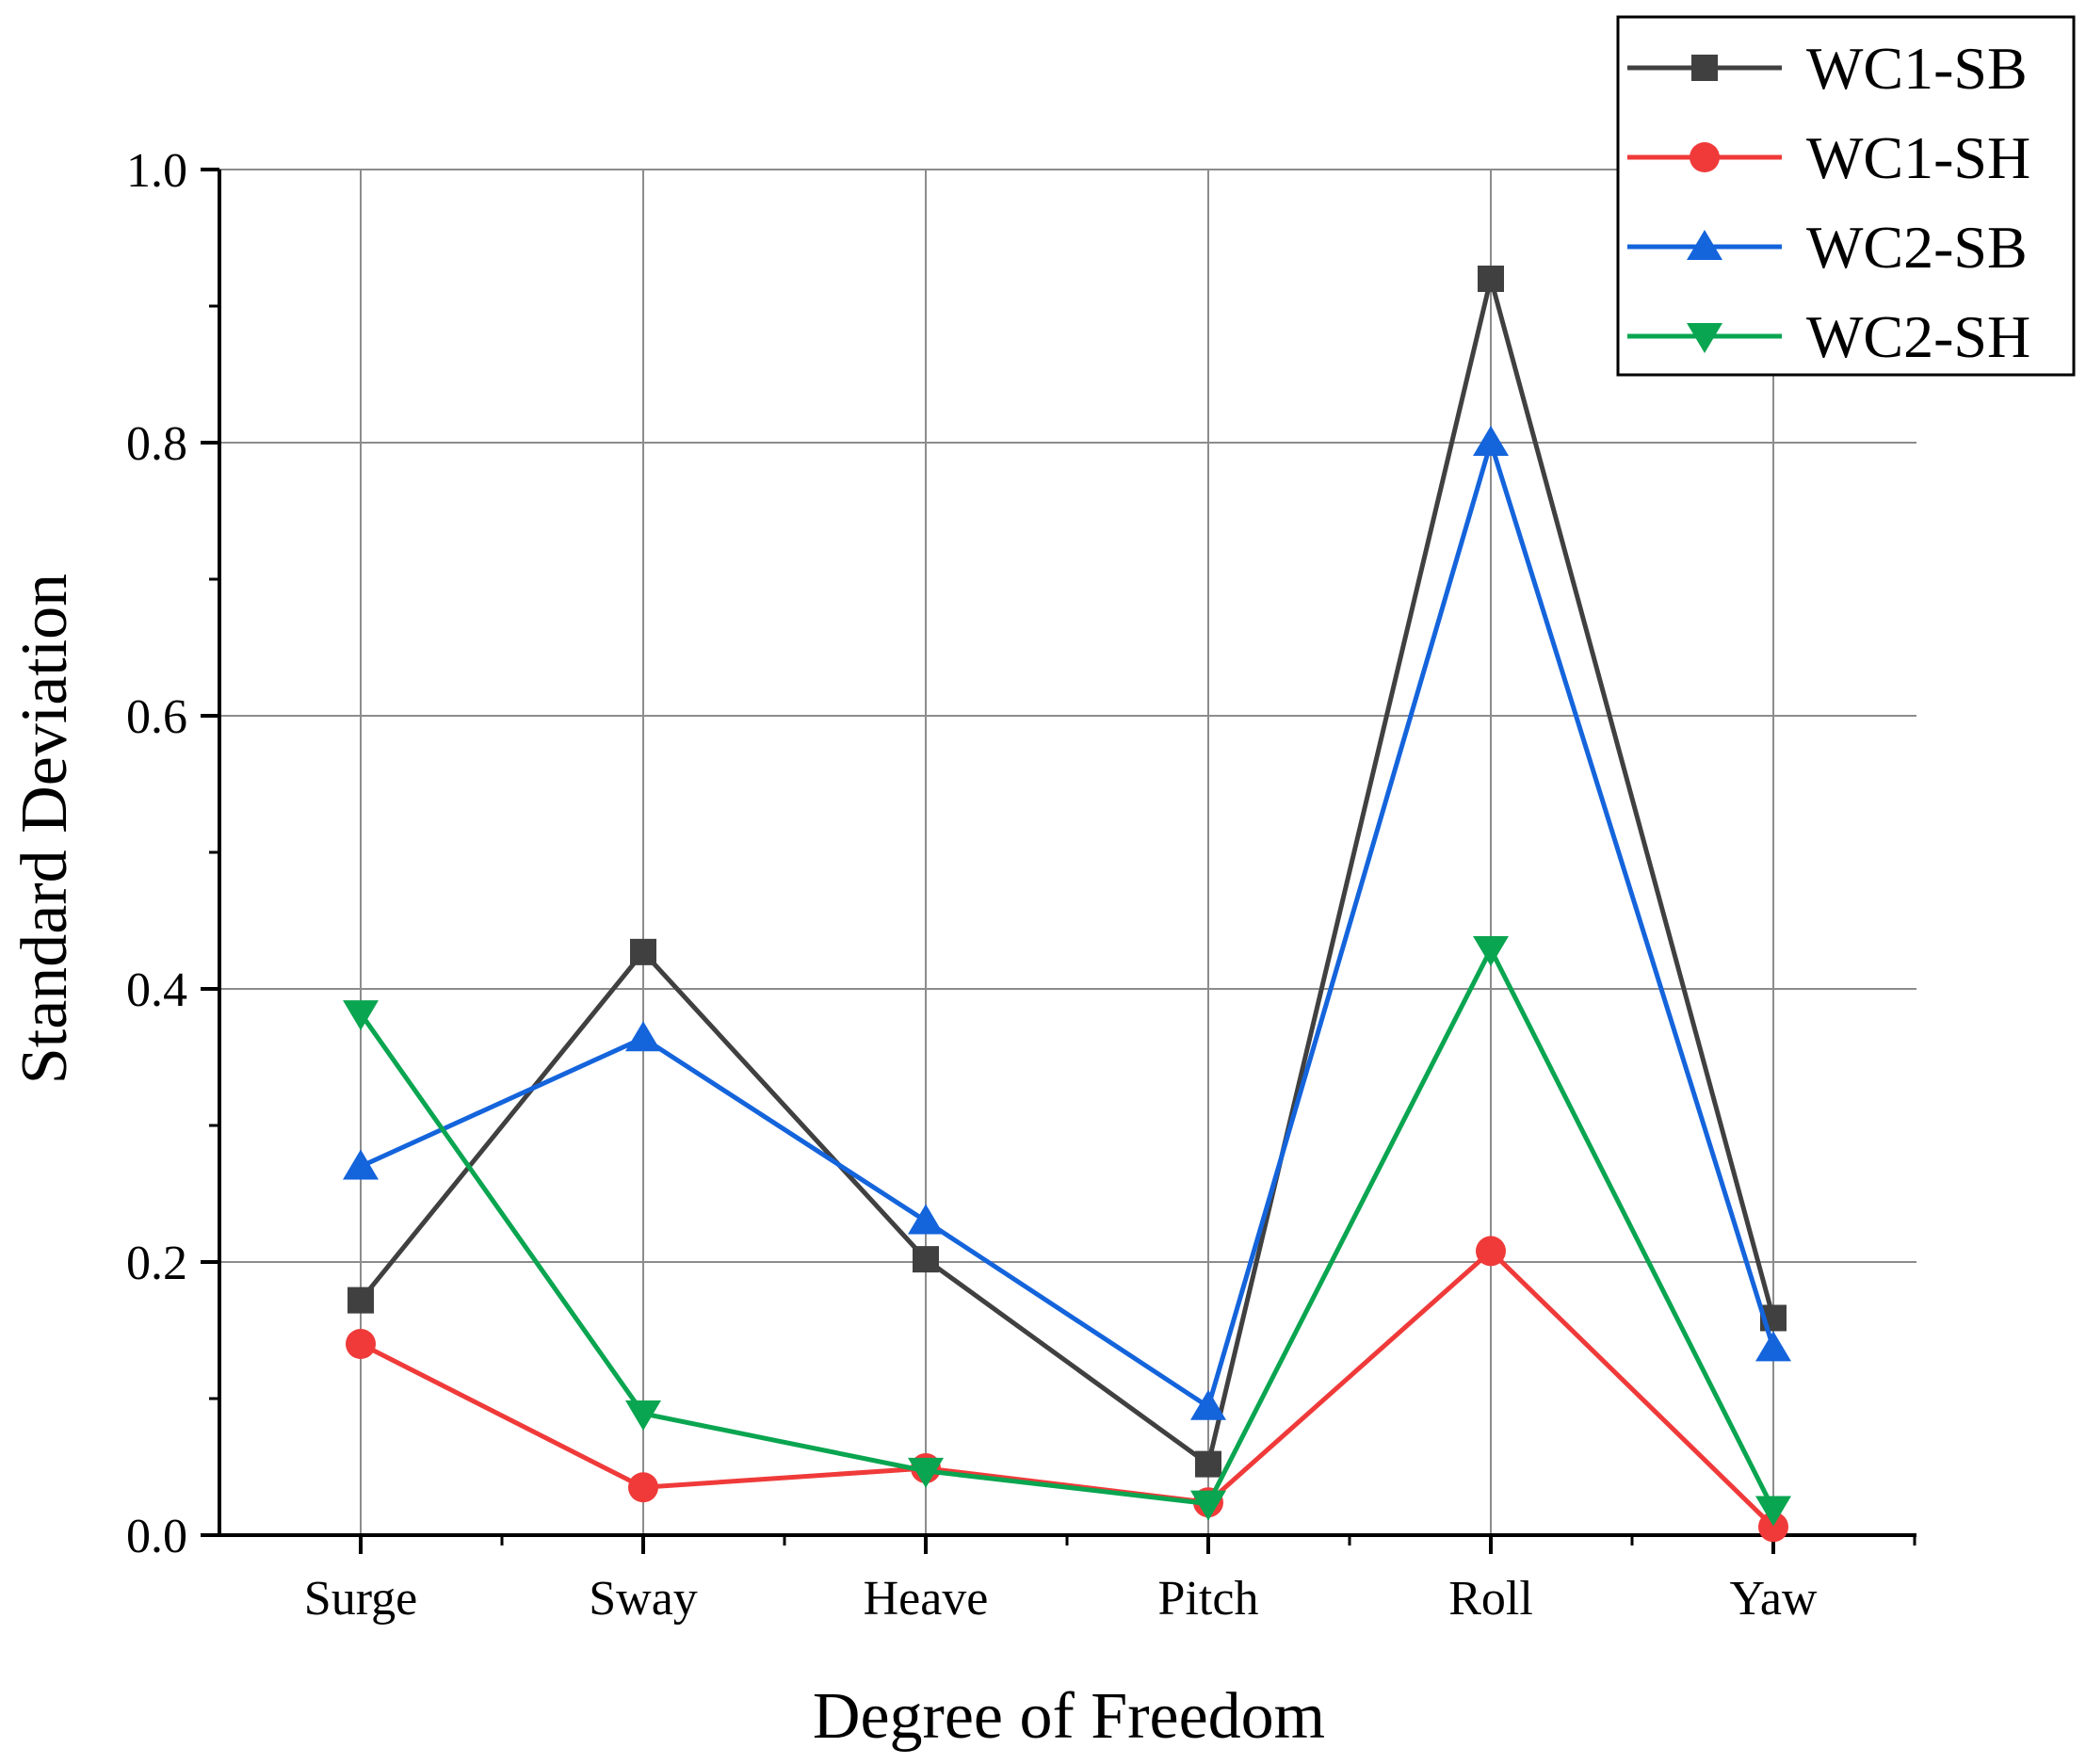 The height and width of the screenshot is (1764, 2086). I want to click on y-tick-label: 0.0, so click(156, 1536).